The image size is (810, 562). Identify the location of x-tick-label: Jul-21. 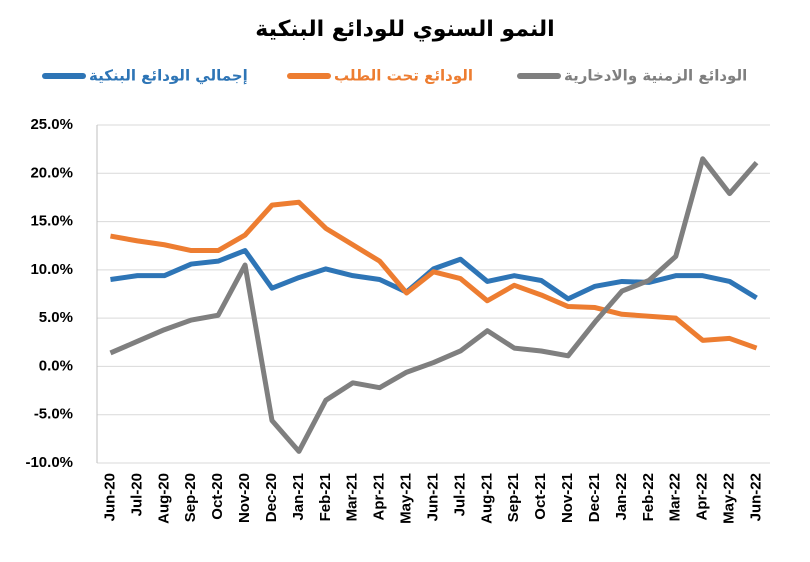
(459, 494).